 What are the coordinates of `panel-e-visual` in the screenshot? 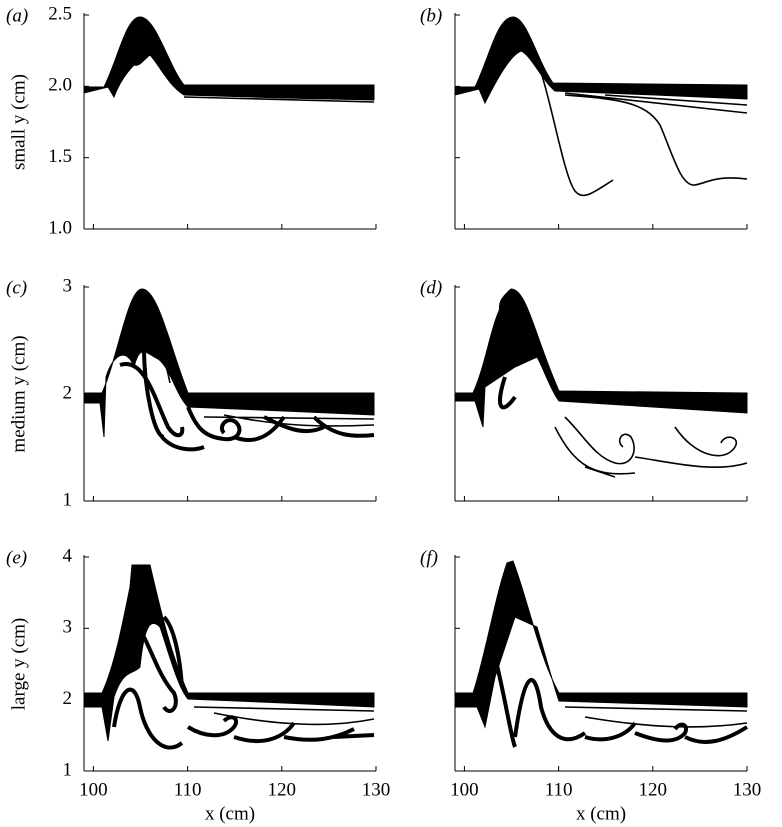 It's located at (229, 657).